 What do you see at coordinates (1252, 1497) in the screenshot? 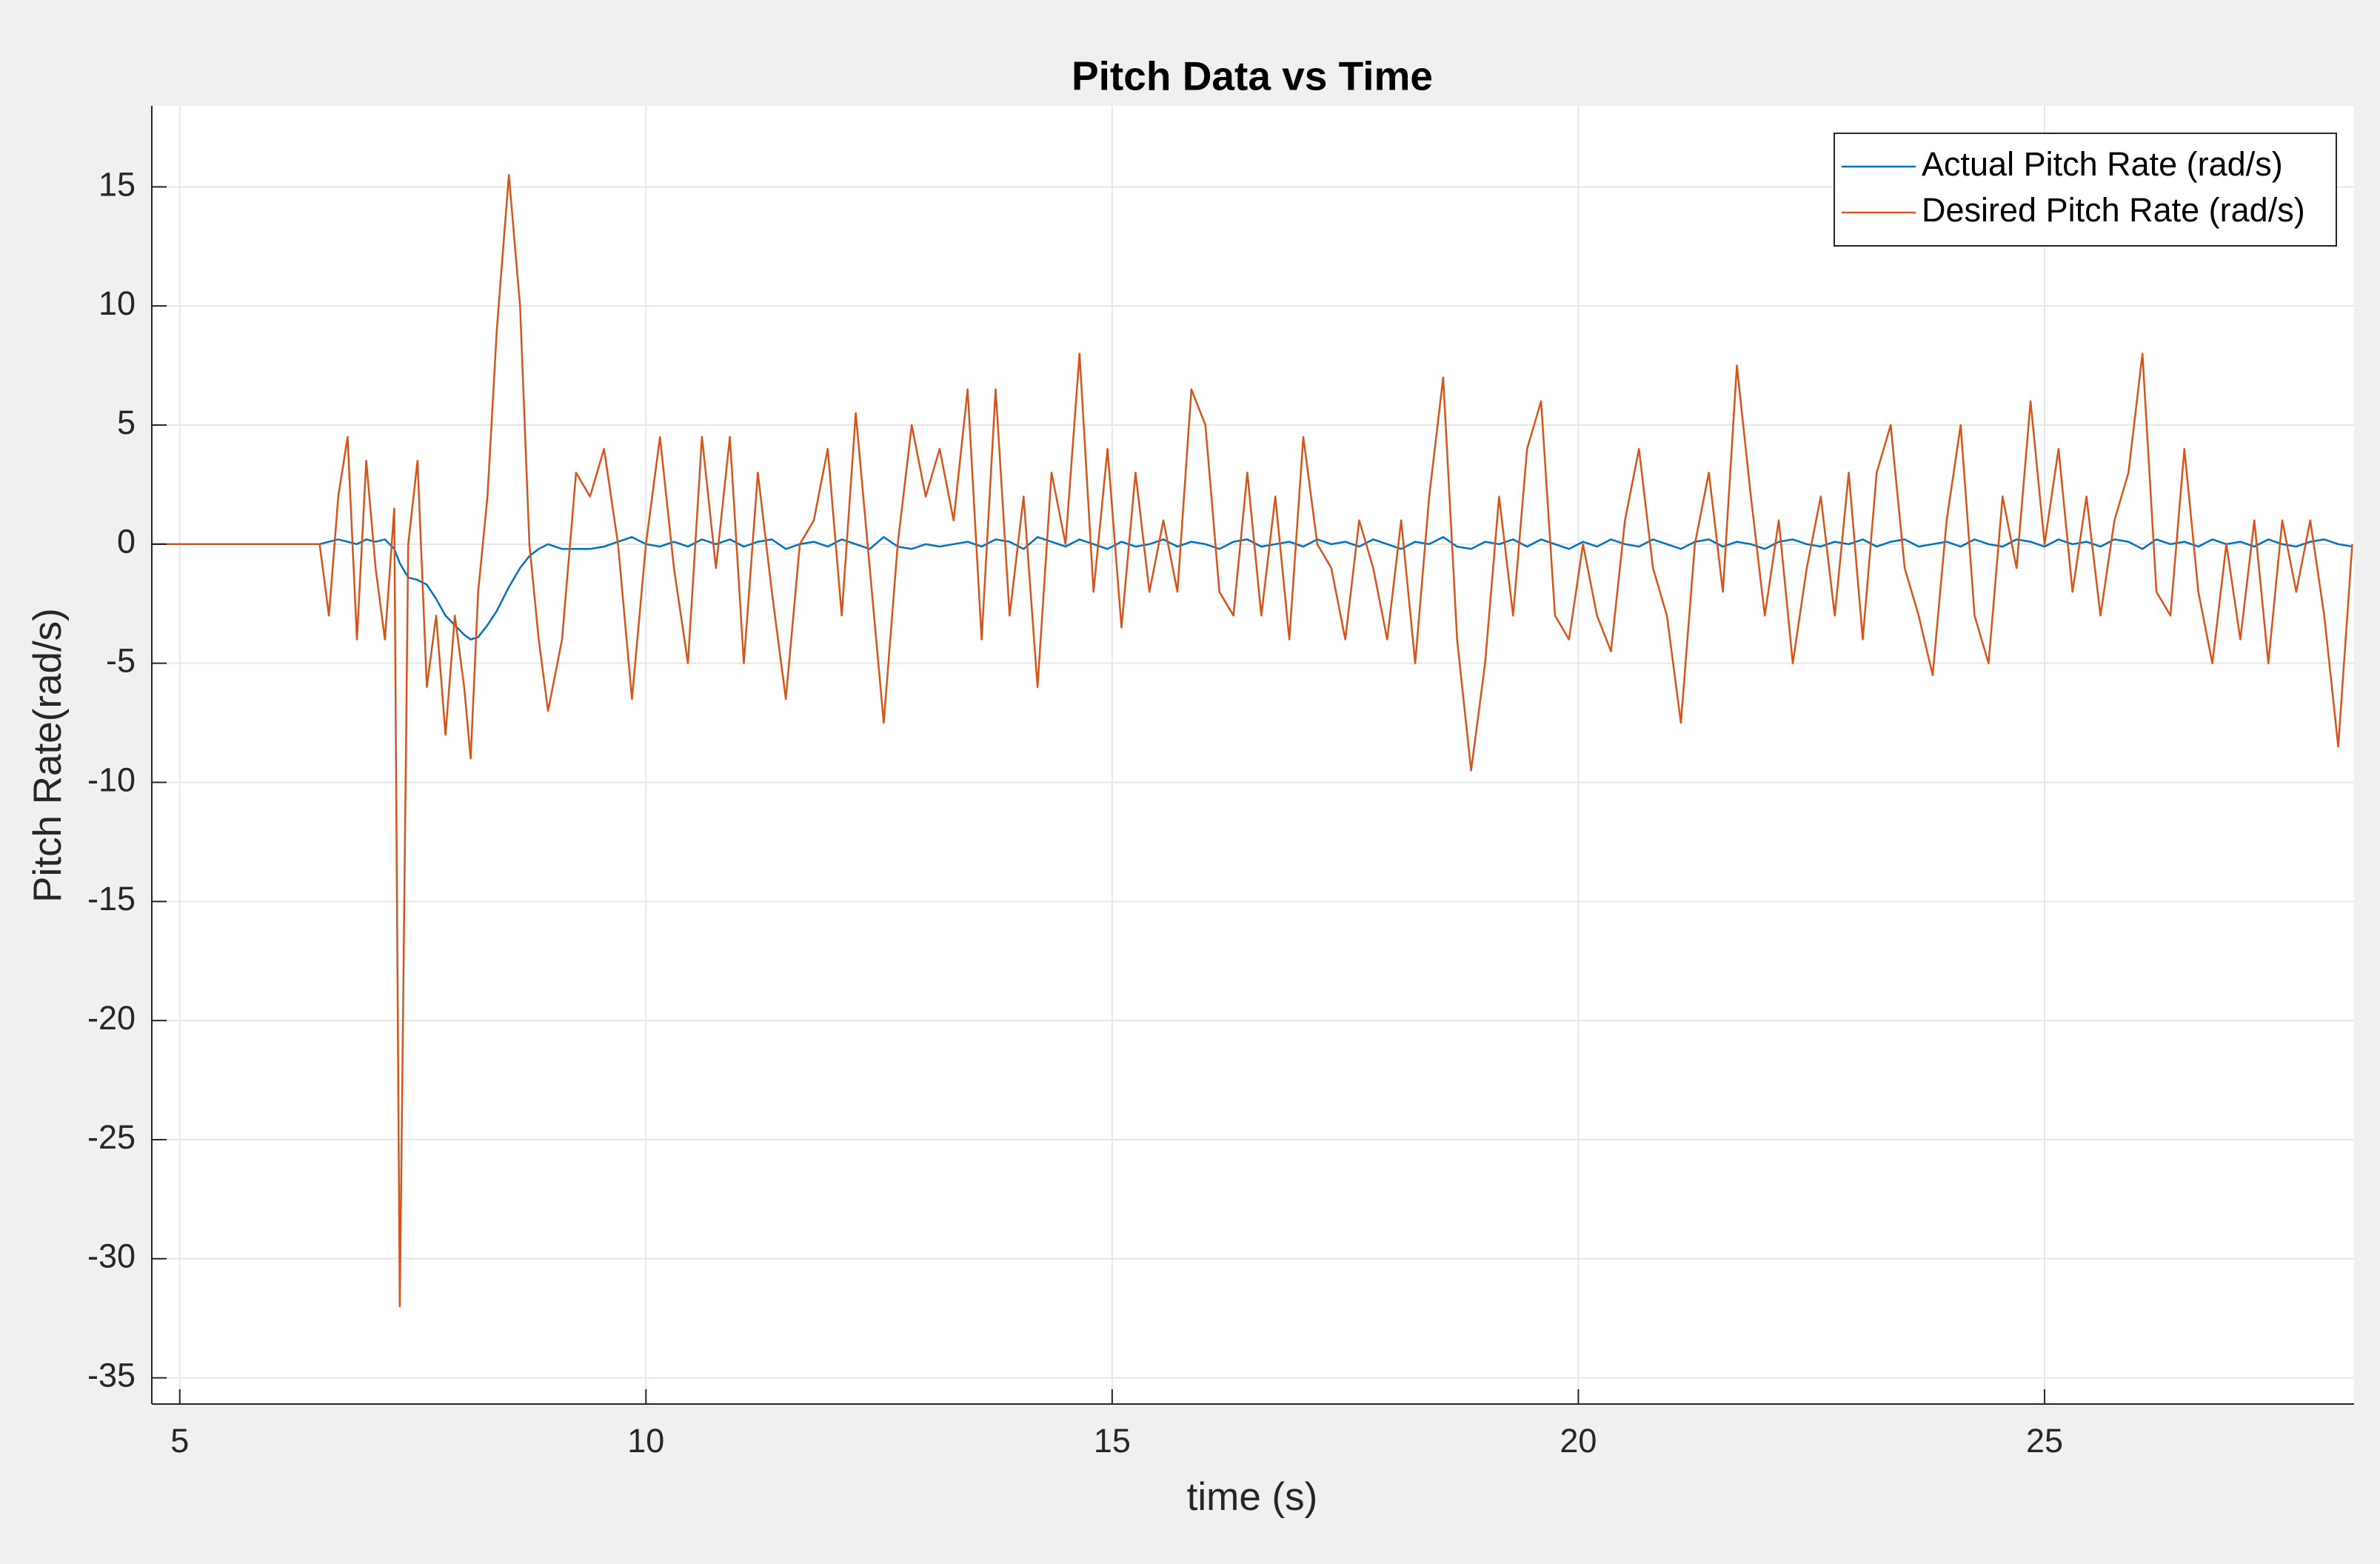
I see `x-axis-label: time (s)` at bounding box center [1252, 1497].